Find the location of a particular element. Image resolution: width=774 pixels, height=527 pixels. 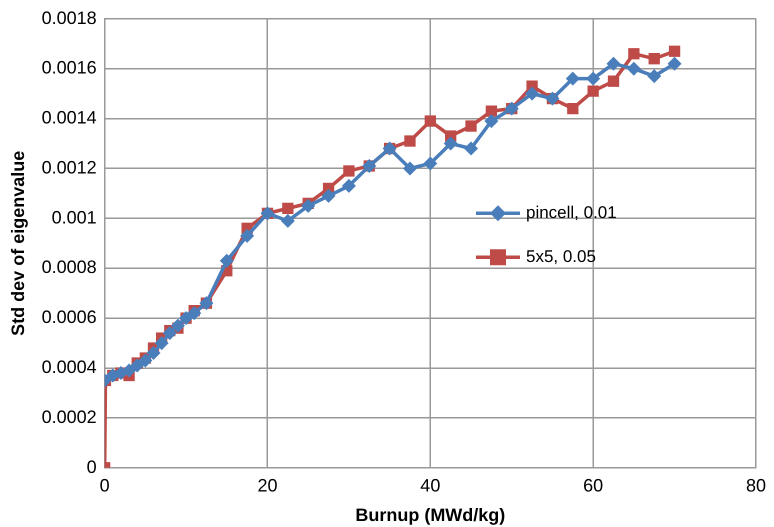

x-tick-label: 0 is located at coordinates (105, 486).